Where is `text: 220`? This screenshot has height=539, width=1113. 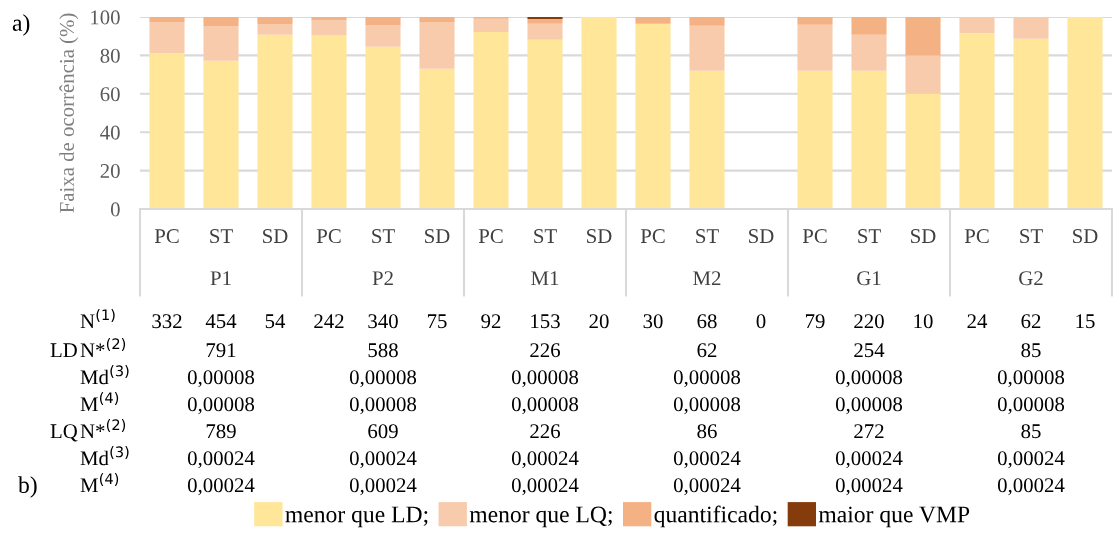 text: 220 is located at coordinates (869, 321).